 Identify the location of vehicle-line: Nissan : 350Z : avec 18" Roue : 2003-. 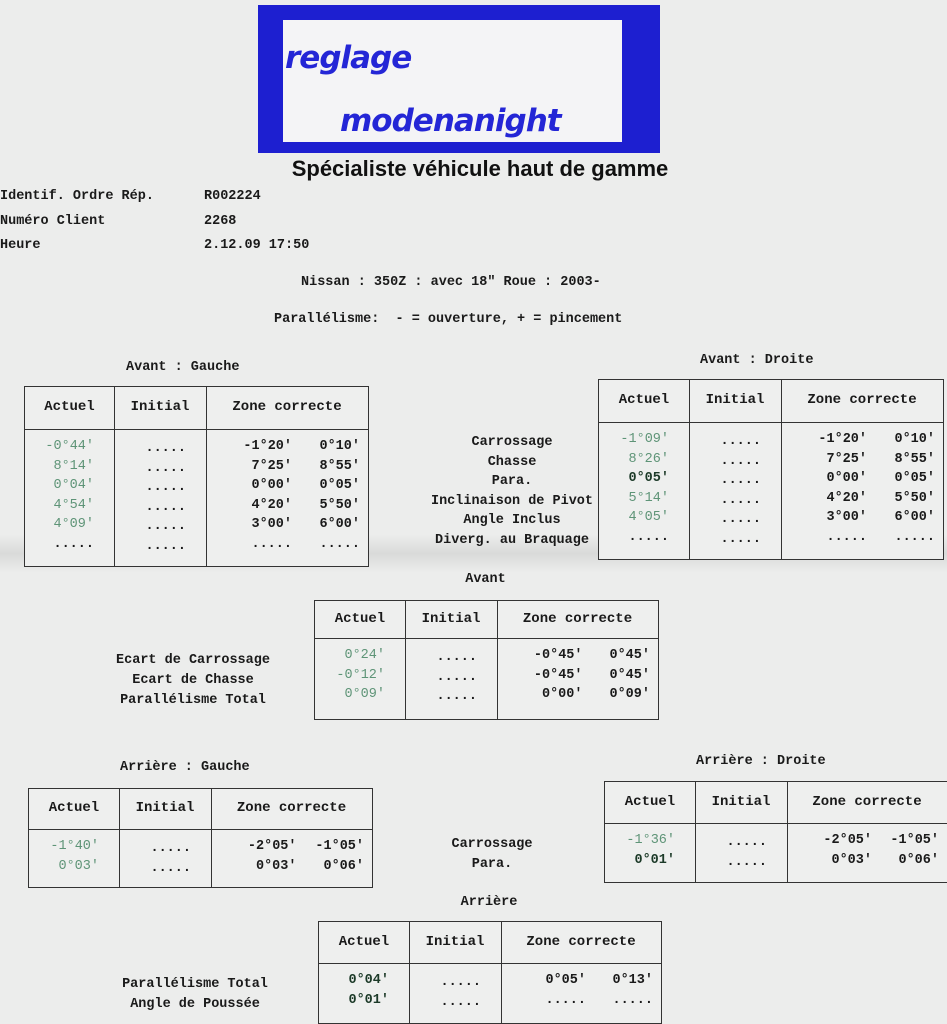
(451, 282).